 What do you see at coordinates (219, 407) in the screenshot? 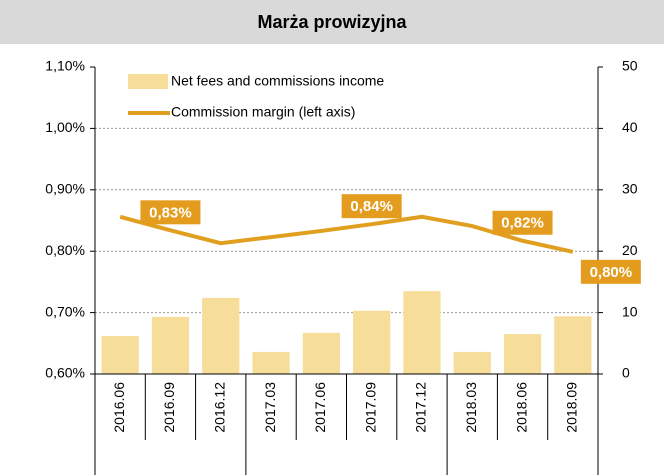
I see `x-tick-label: 2016.12` at bounding box center [219, 407].